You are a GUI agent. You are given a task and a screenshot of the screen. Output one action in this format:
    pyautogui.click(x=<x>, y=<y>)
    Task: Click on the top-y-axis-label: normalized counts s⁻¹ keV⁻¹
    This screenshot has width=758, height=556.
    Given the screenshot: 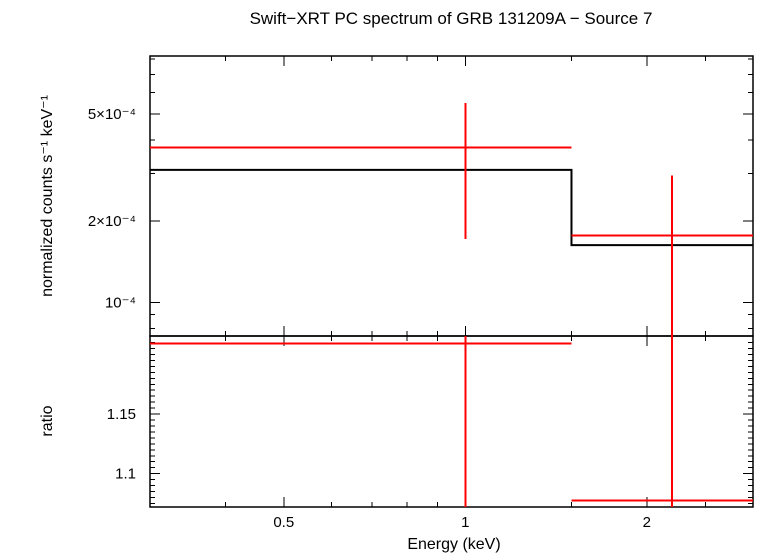 What is the action you would take?
    pyautogui.click(x=47, y=196)
    